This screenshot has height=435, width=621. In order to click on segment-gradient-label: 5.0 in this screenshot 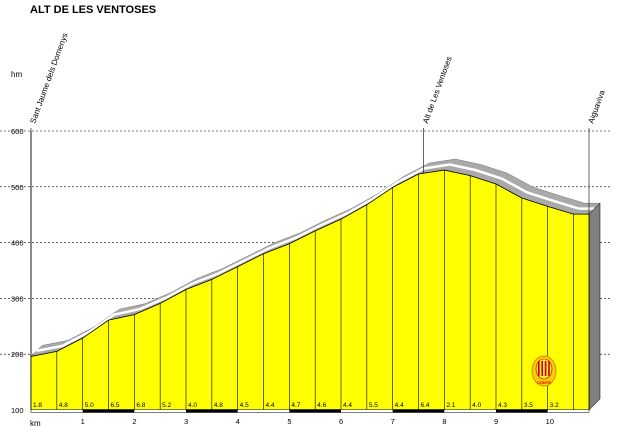, I will do `click(89, 405)`.